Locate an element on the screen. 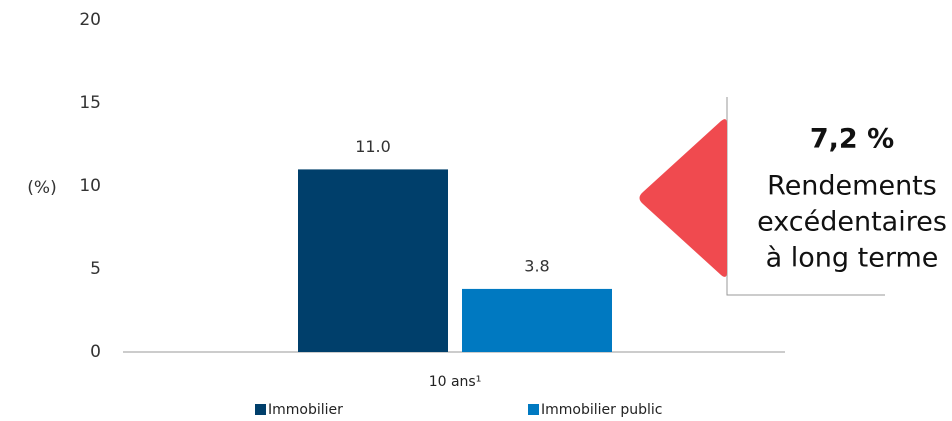 The image size is (952, 421). value-label: 3.8 is located at coordinates (536, 265).